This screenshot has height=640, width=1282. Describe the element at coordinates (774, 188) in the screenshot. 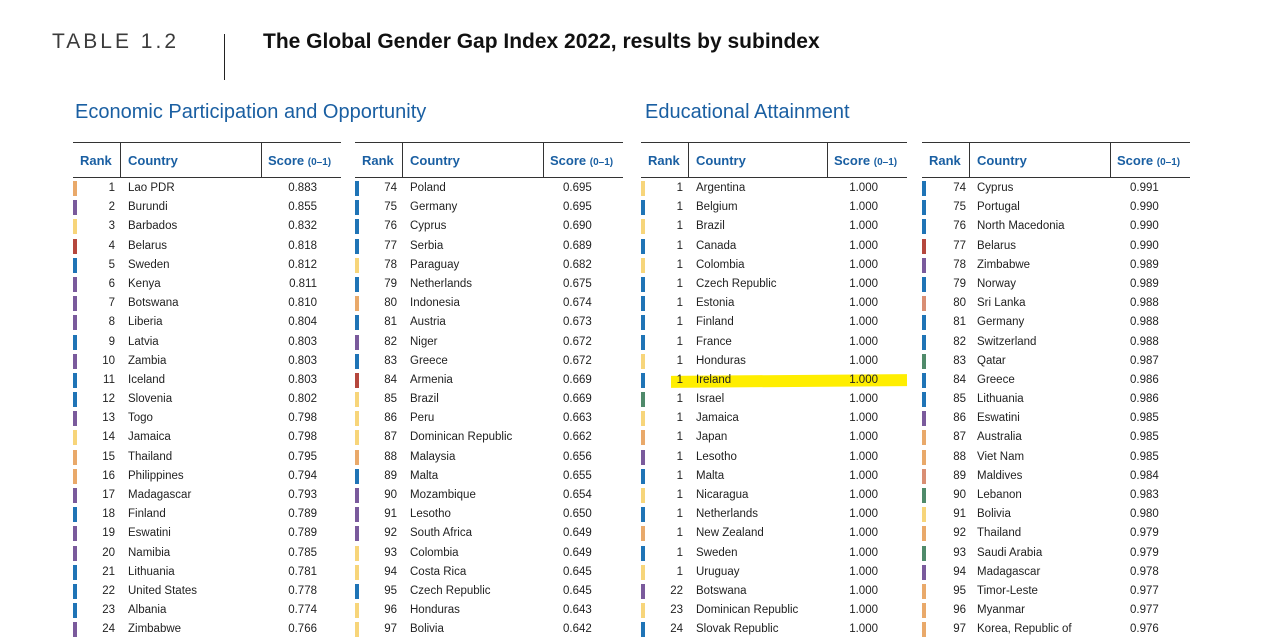

I see `table-row: 1 Argentina 1.000` at that location.